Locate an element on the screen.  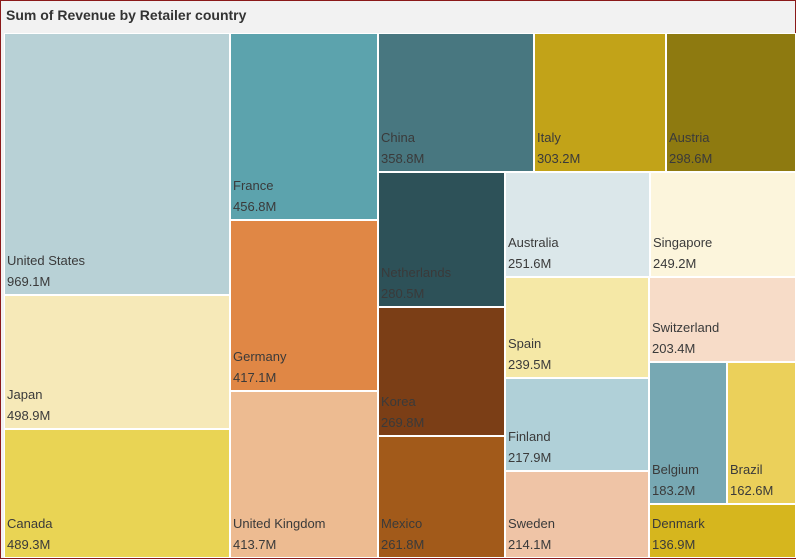
tile-value: 969.1M is located at coordinates (29, 281).